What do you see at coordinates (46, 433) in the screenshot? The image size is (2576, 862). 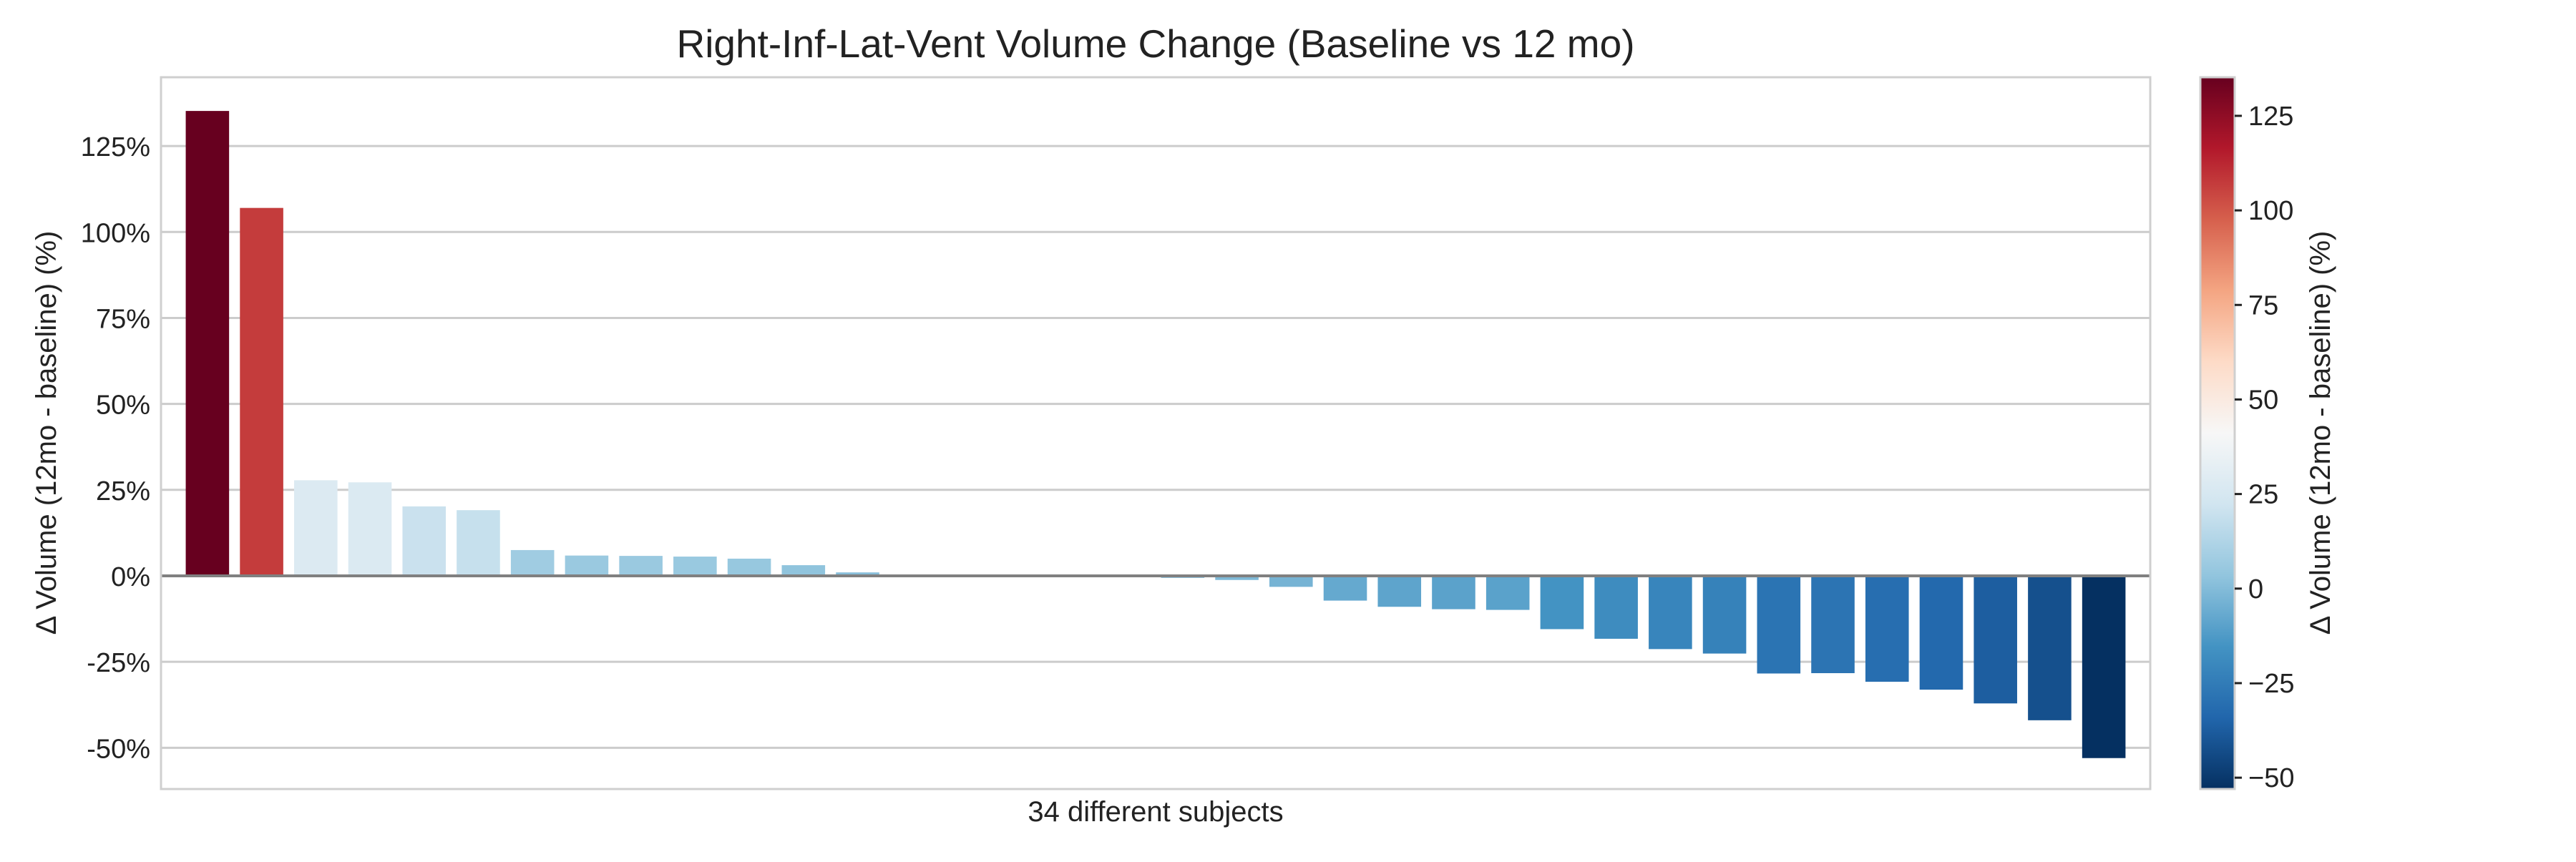 I see `y-axis-label: Δ Volume (12mo - baseline) (%)` at bounding box center [46, 433].